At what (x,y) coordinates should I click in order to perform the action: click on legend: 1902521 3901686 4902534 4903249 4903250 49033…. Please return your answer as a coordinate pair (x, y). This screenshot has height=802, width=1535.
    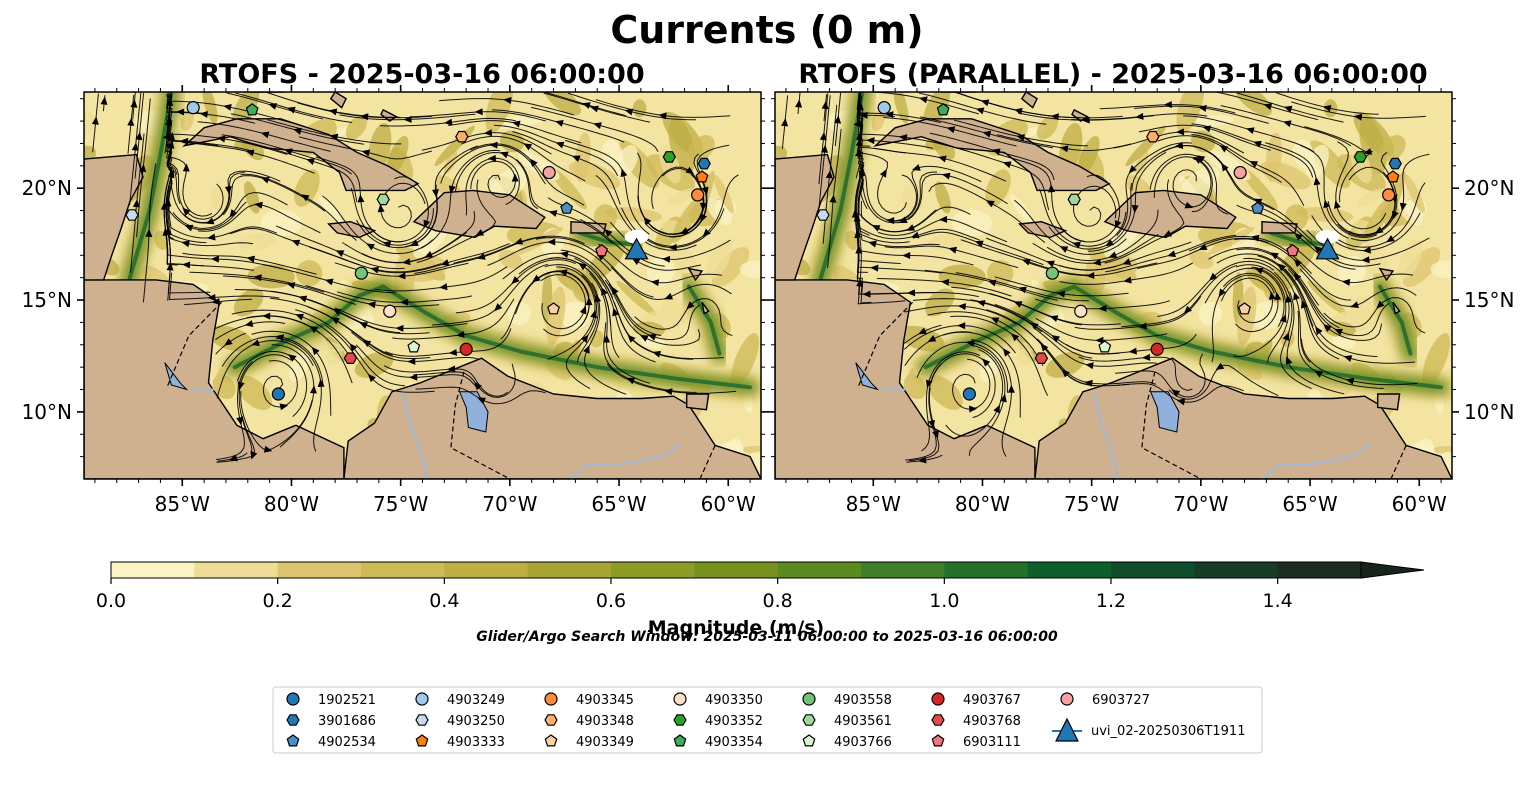
    Looking at the image, I should click on (767, 720).